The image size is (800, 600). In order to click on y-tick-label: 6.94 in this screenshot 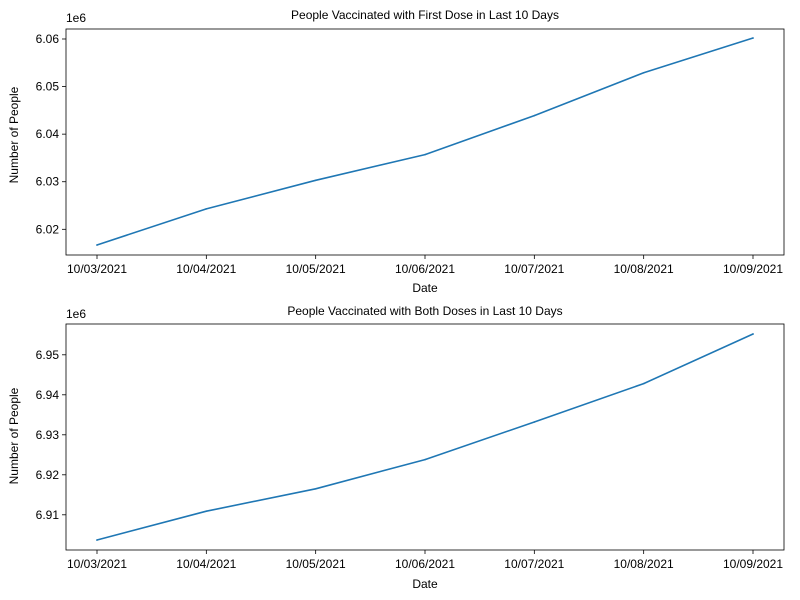, I will do `click(48, 395)`.